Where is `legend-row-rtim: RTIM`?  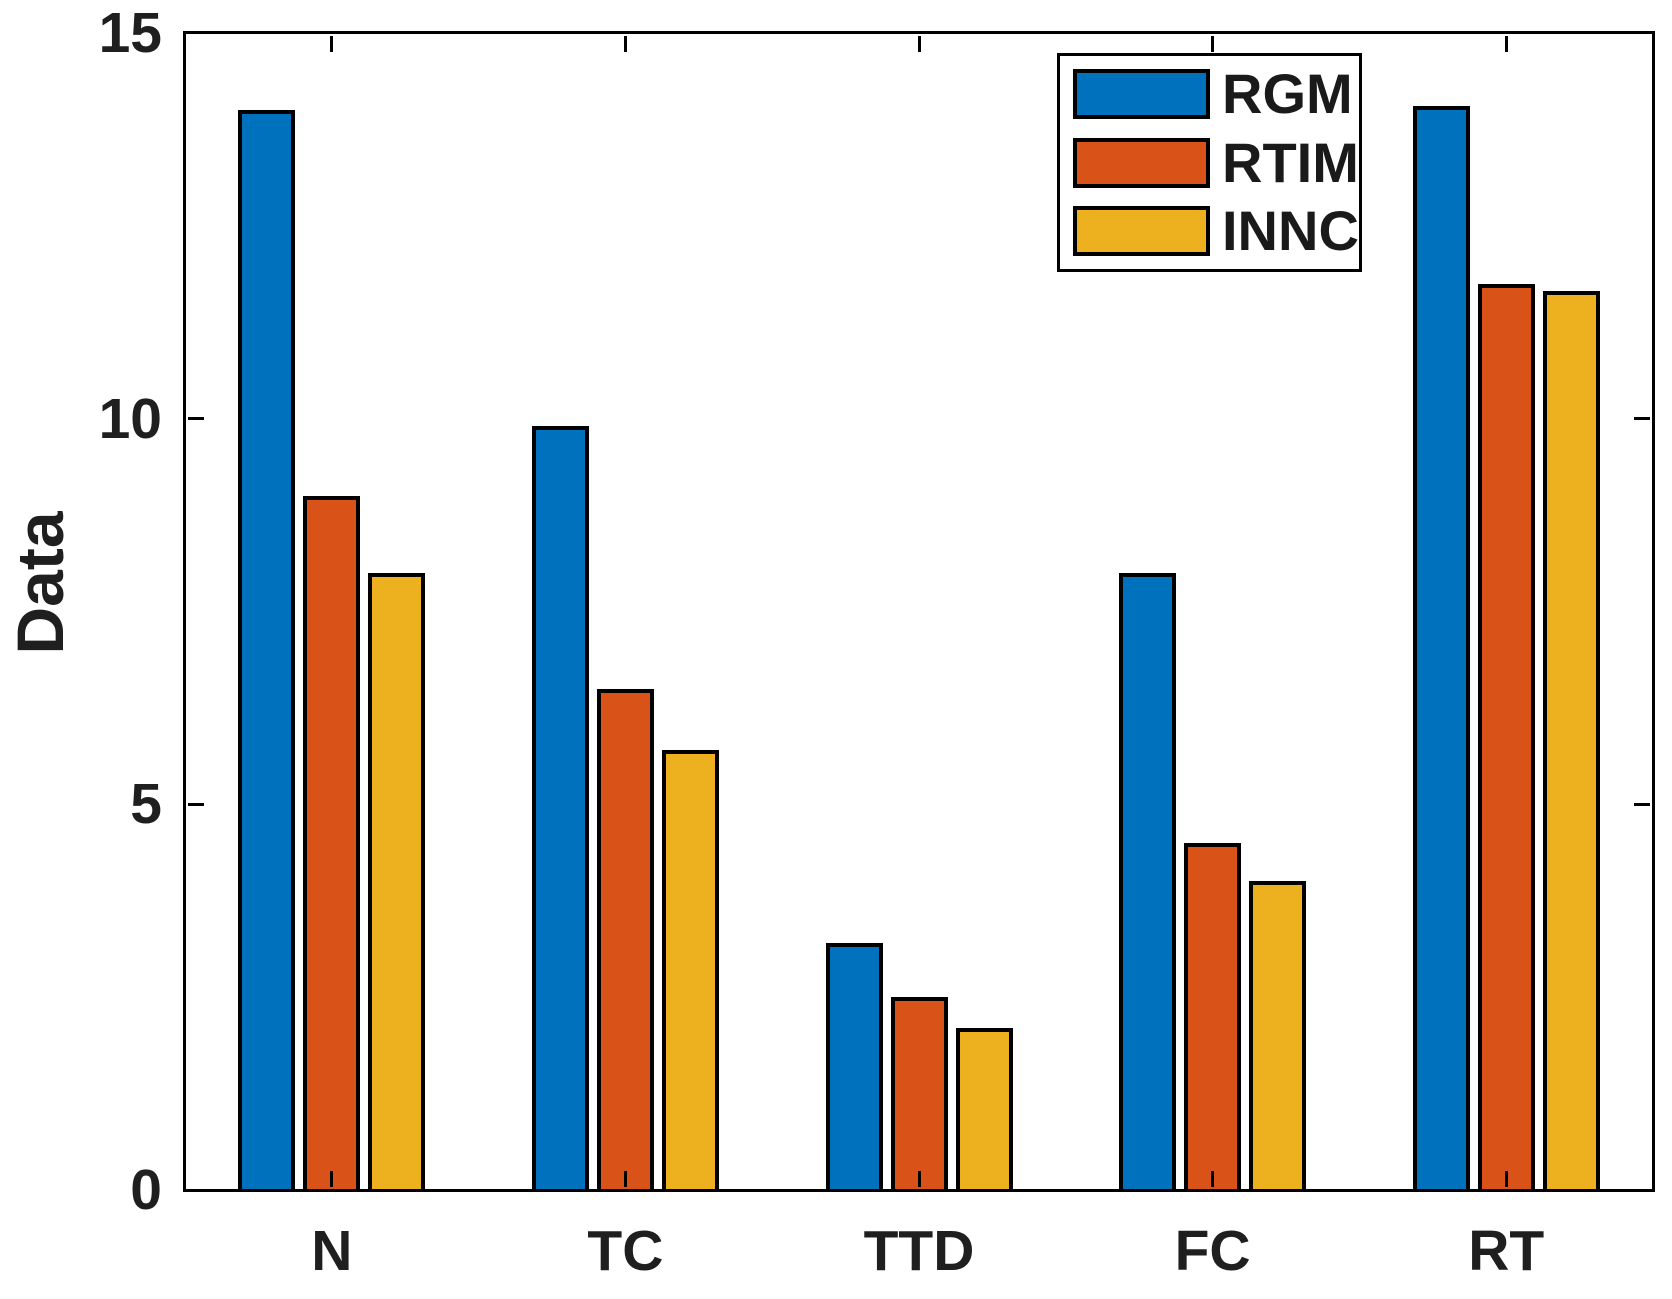
legend-row-rtim: RTIM is located at coordinates (1209, 163).